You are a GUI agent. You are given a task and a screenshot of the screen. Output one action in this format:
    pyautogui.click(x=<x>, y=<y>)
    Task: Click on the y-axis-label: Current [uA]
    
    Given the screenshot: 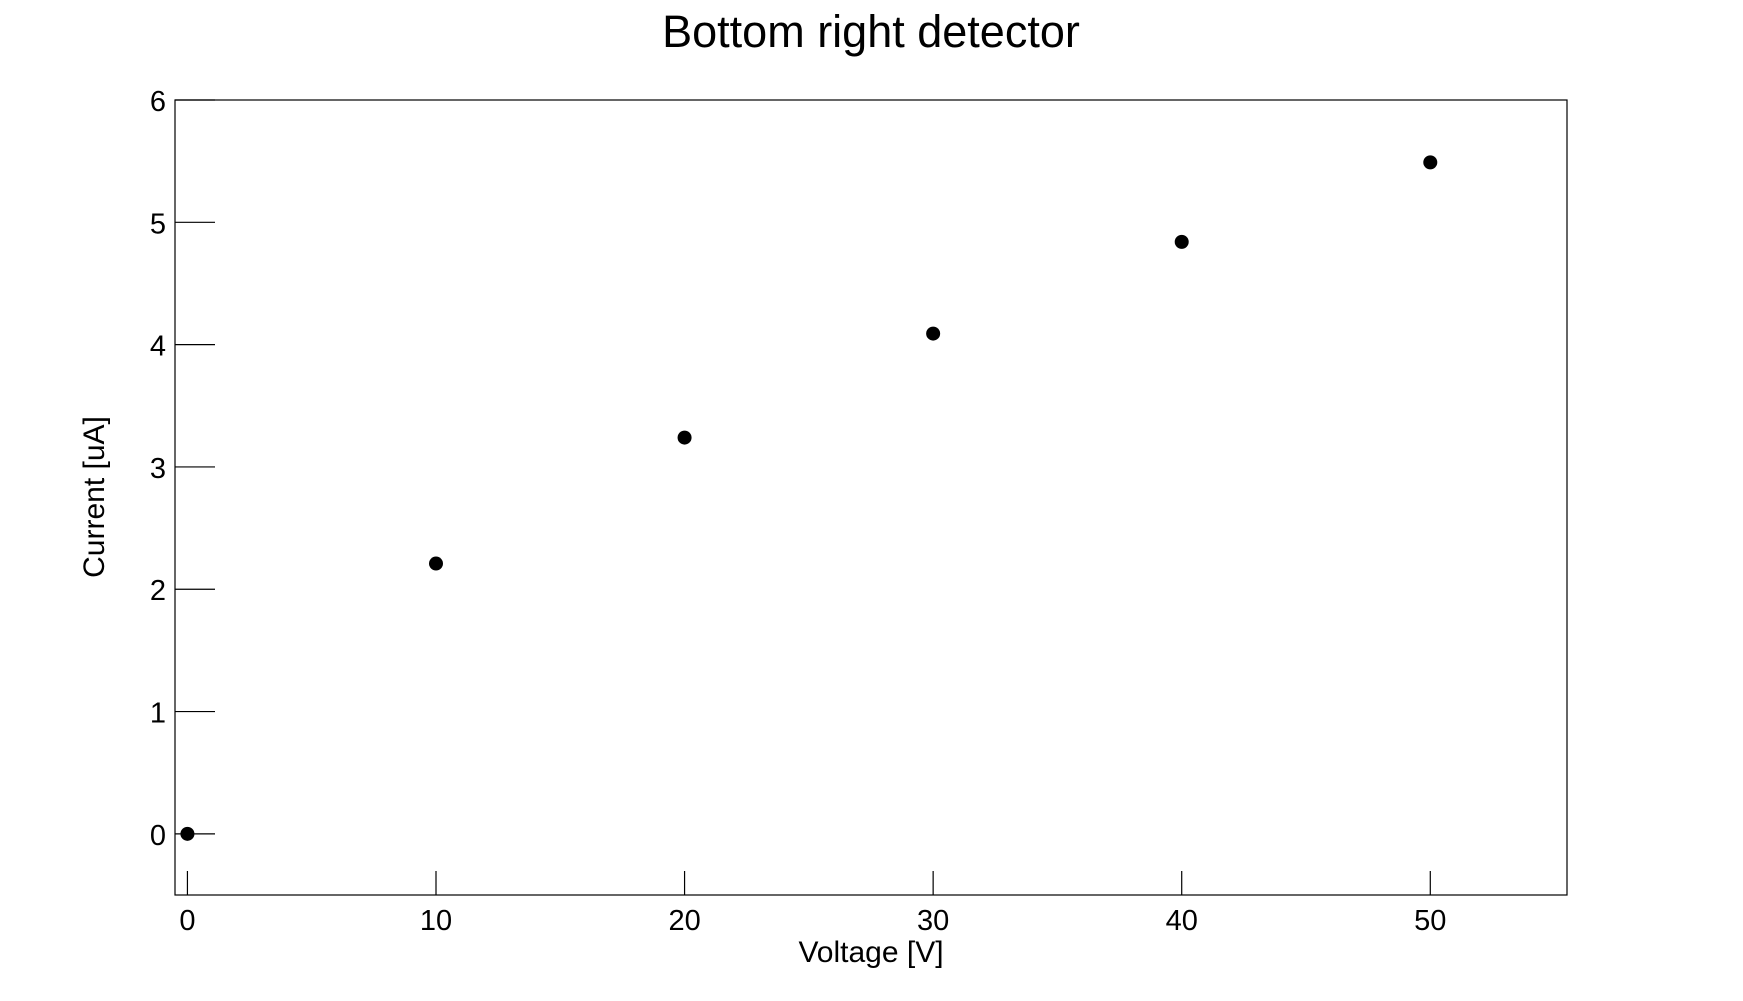 What is the action you would take?
    pyautogui.click(x=94, y=497)
    